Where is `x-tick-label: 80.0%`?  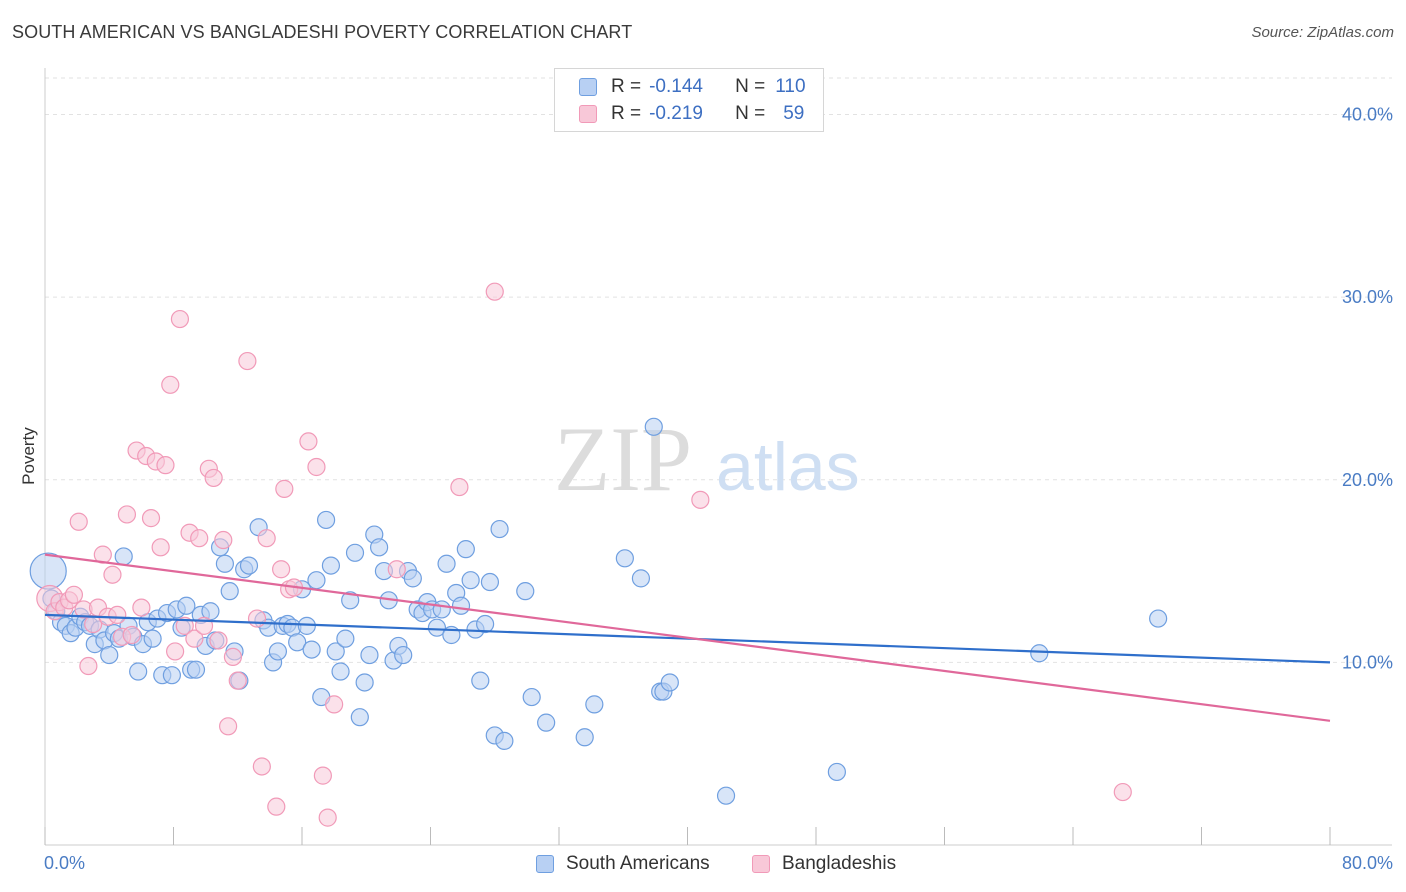
x-tick-label: 80.0% is located at coordinates (1367, 863).